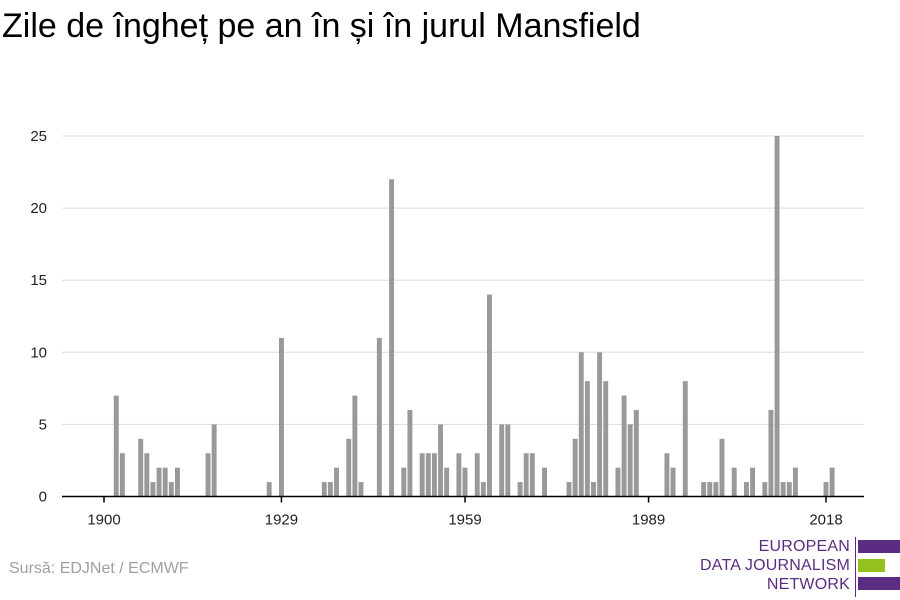  Describe the element at coordinates (99, 568) in the screenshot. I see `source-note: Sursă: EDJNet / ECMWF` at that location.